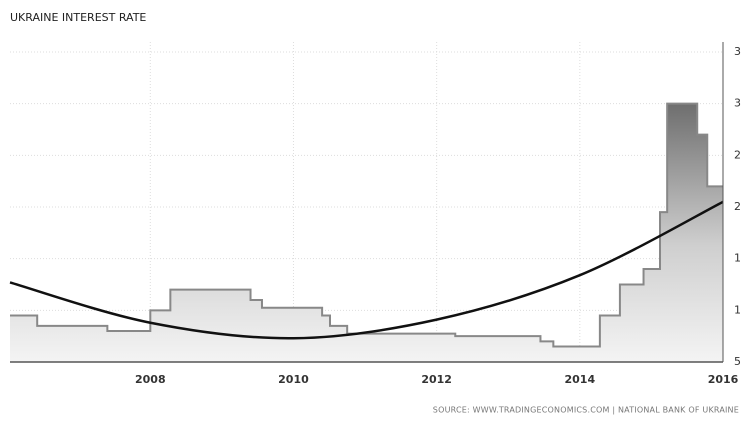  I want to click on x-tick-label: 2014, so click(580, 379).